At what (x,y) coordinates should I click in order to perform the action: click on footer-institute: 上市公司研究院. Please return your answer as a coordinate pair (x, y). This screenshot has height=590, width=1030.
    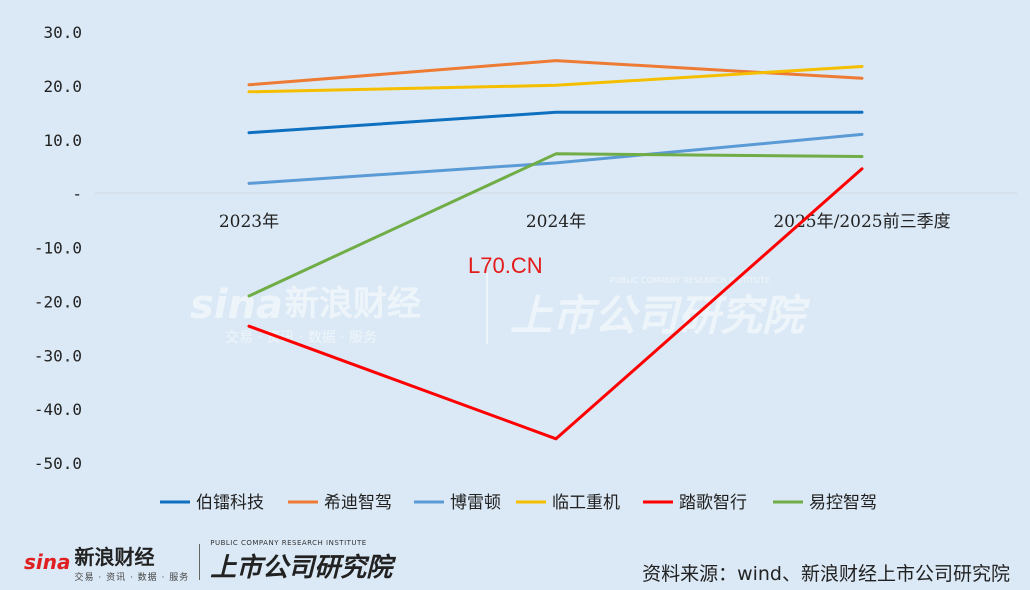
    Looking at the image, I should click on (301, 568).